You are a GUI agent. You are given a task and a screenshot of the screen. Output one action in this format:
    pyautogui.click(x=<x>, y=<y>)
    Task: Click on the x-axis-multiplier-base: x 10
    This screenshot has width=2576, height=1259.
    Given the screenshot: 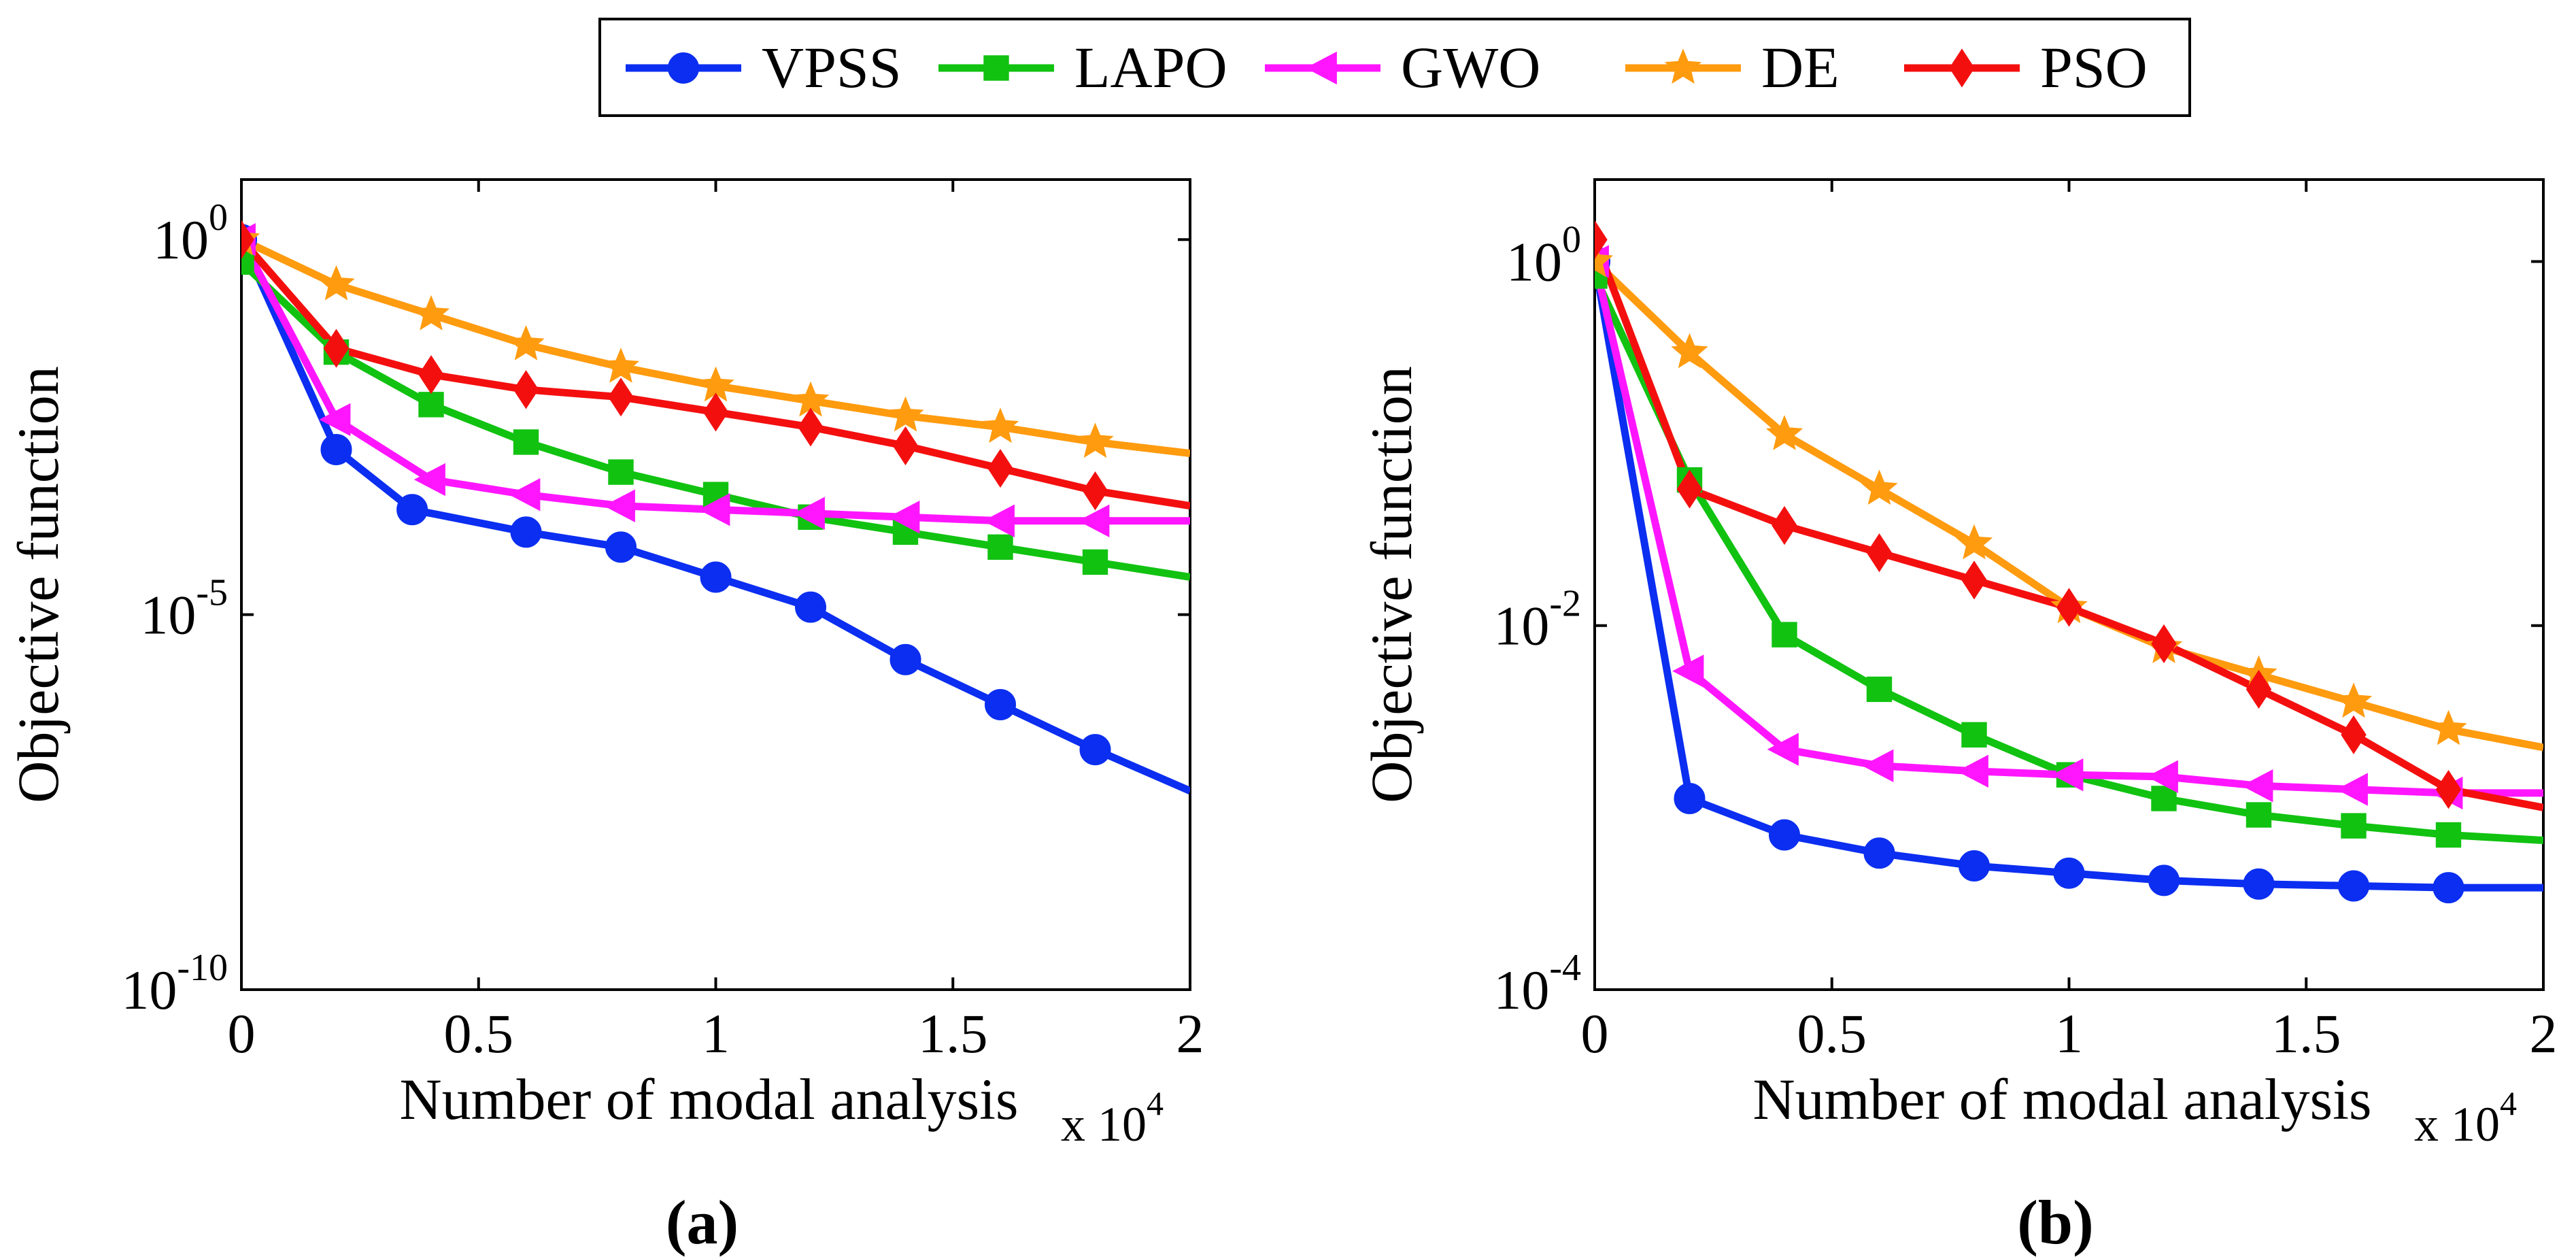 What is the action you would take?
    pyautogui.click(x=2457, y=1124)
    